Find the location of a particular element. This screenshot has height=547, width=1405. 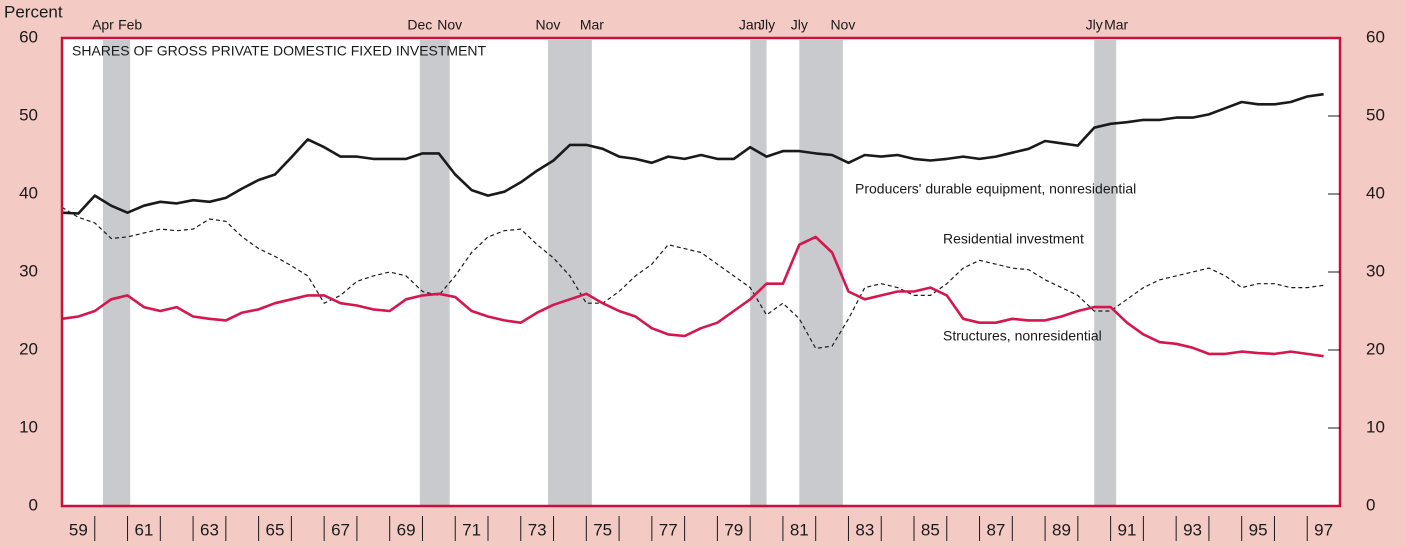

x-tick-label: 93 is located at coordinates (1192, 529).